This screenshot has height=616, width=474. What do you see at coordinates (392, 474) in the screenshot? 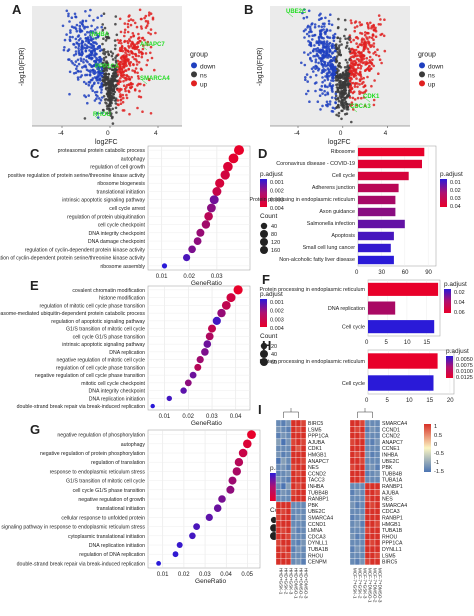
I see `gene-label: TUBB4B` at bounding box center [392, 474].